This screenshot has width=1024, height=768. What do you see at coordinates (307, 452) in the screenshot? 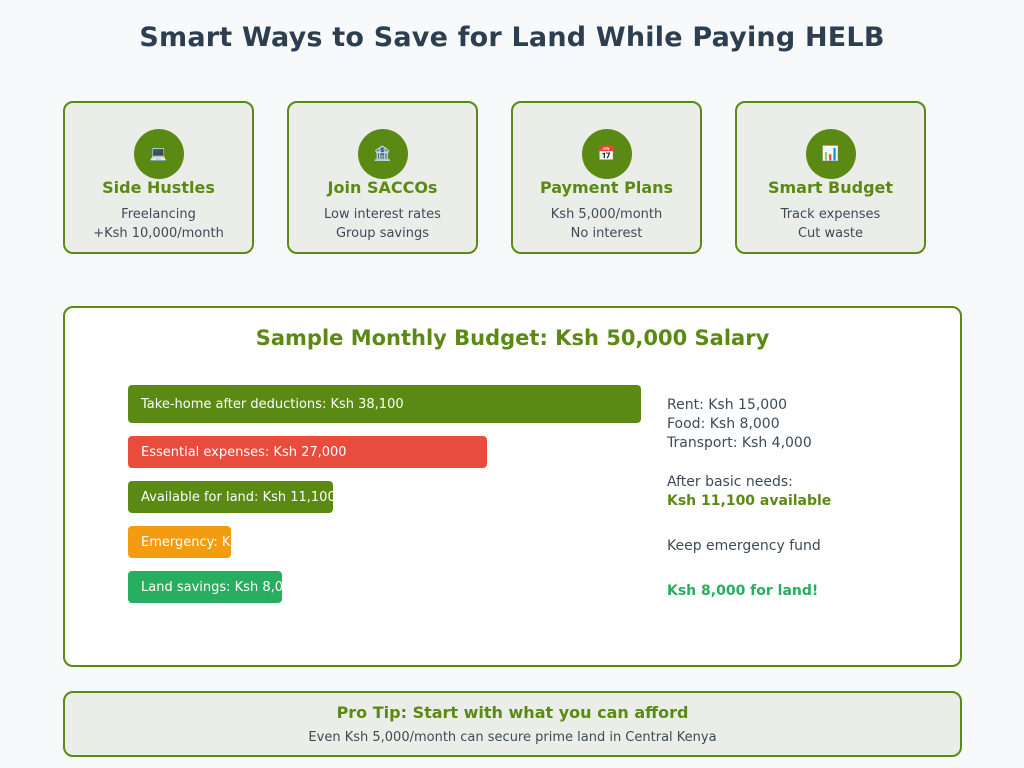
I see `bar-essential-expenses: Essential expenses: Ksh 27,000` at bounding box center [307, 452].